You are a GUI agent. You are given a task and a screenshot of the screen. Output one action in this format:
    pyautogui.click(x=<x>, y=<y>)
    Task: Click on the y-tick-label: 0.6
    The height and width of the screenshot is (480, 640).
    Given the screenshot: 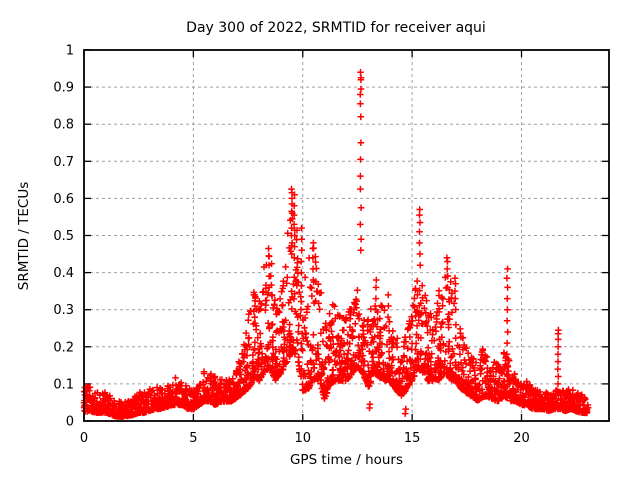 What is the action you would take?
    pyautogui.click(x=63, y=199)
    